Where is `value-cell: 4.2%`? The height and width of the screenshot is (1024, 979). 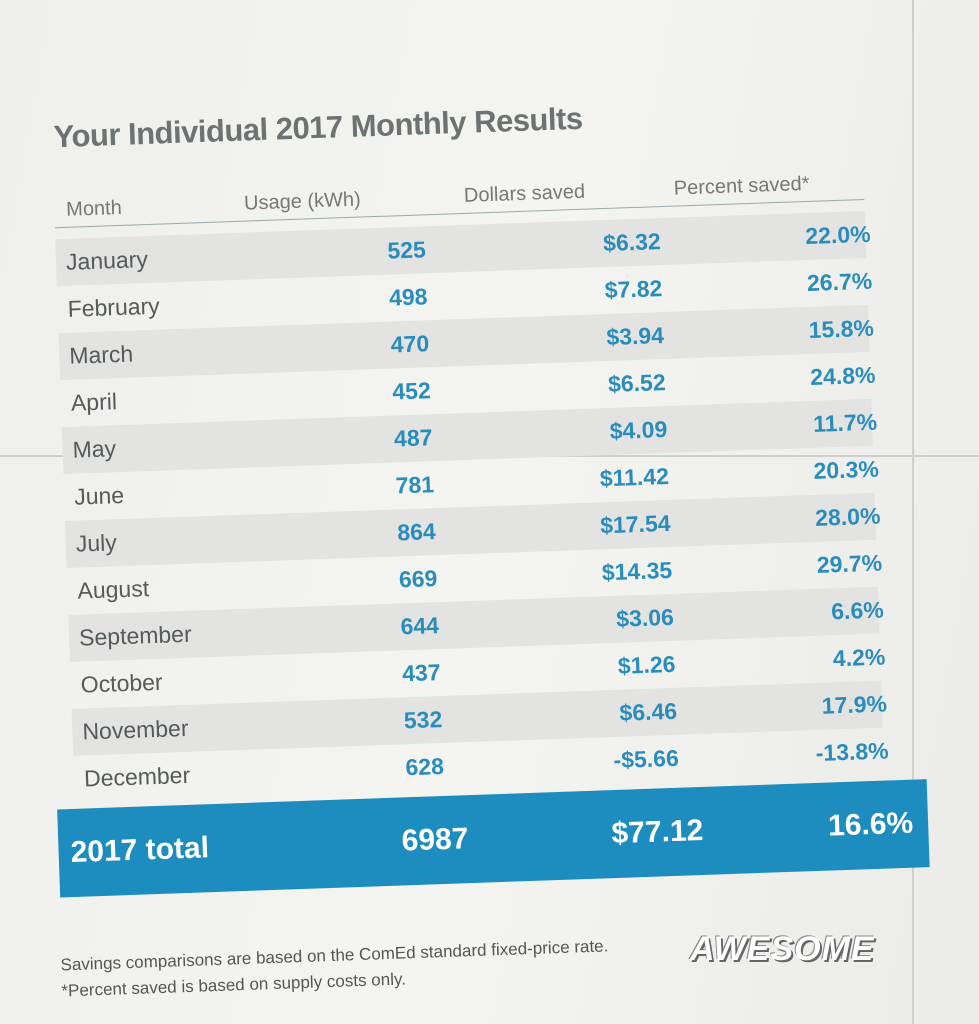
value-cell: 4.2% is located at coordinates (859, 657).